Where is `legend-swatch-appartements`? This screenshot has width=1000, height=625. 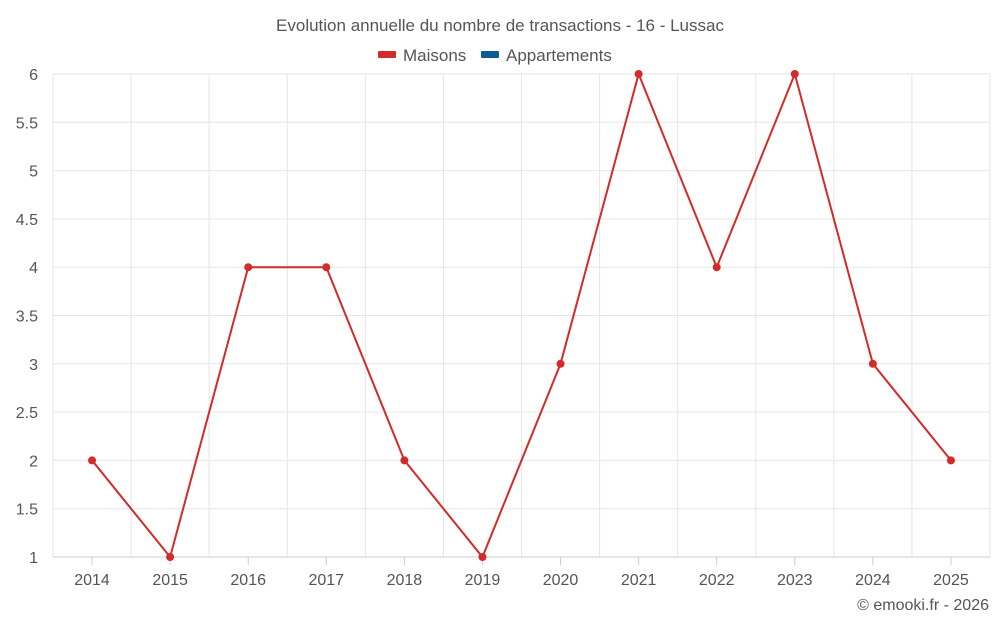 legend-swatch-appartements is located at coordinates (490, 54).